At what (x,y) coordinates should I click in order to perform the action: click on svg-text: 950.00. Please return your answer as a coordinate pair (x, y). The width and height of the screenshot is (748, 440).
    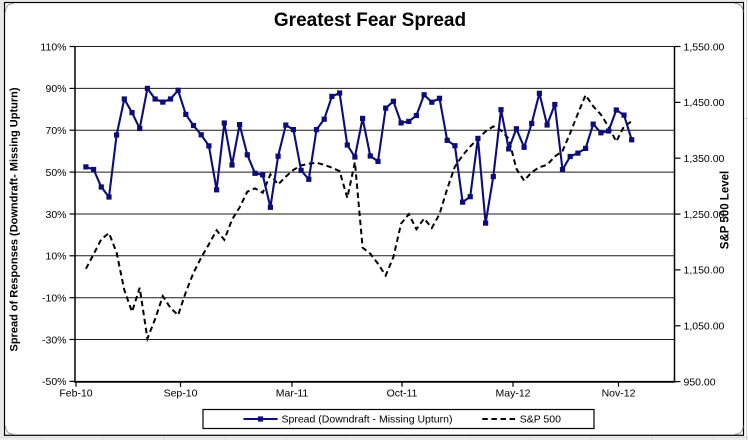
    Looking at the image, I should click on (700, 382).